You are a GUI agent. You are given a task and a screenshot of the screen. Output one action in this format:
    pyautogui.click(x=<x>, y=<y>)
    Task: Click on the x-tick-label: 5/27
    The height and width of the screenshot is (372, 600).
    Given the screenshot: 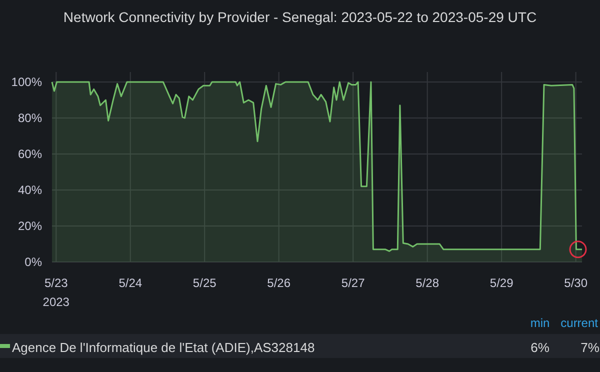 What is the action you would take?
    pyautogui.click(x=353, y=283)
    